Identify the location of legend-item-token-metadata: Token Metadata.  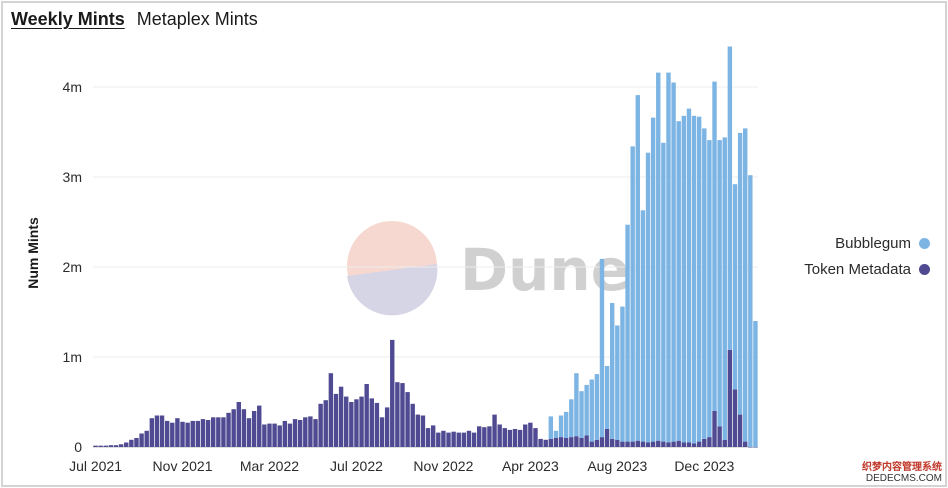
(855, 269).